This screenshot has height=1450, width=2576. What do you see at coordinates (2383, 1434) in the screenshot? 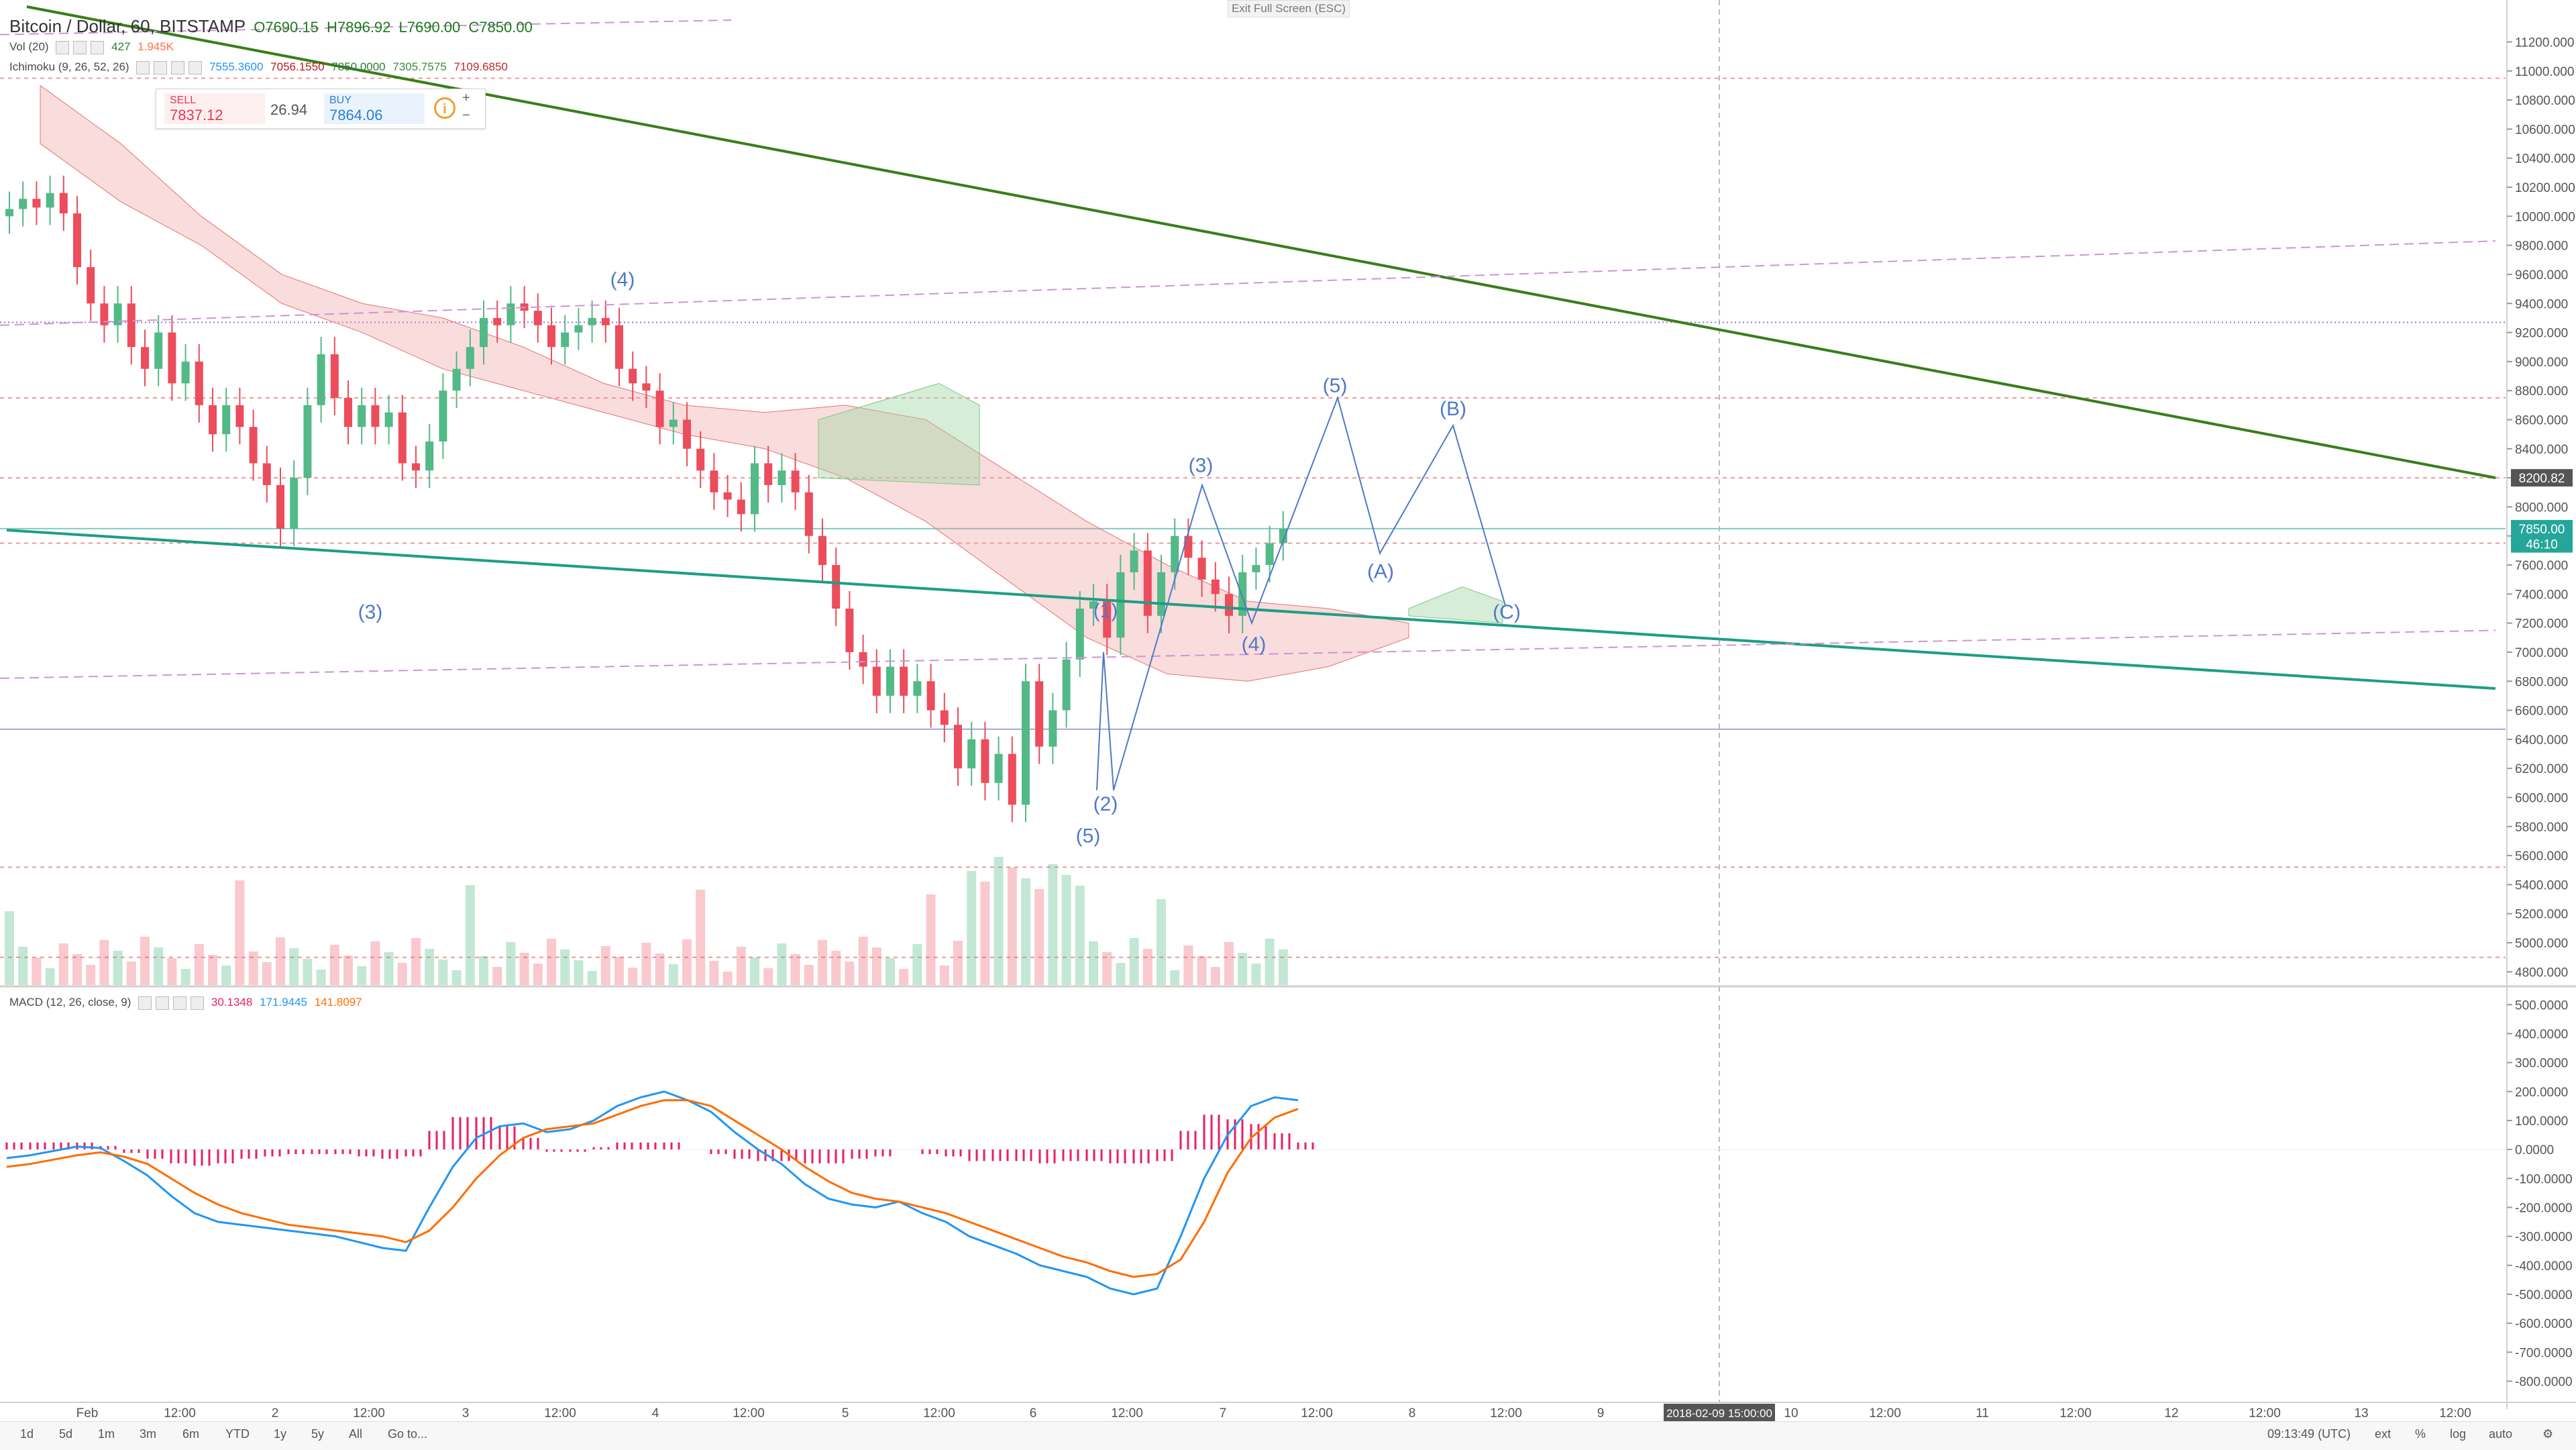
I see `ext-toggle: ext` at bounding box center [2383, 1434].